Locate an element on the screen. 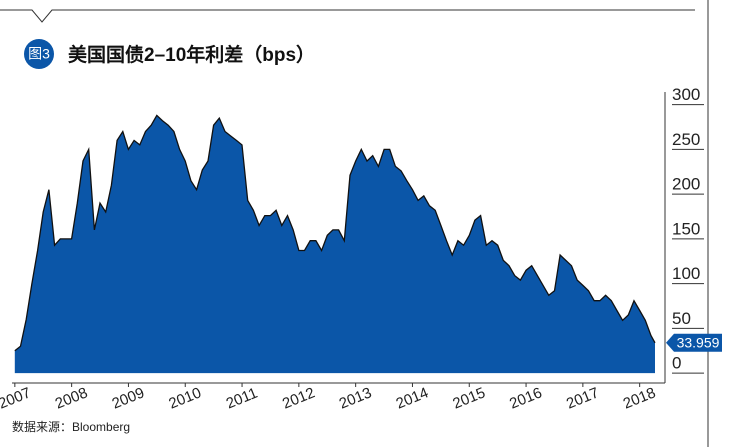  badge-text: 图3 is located at coordinates (39, 54).